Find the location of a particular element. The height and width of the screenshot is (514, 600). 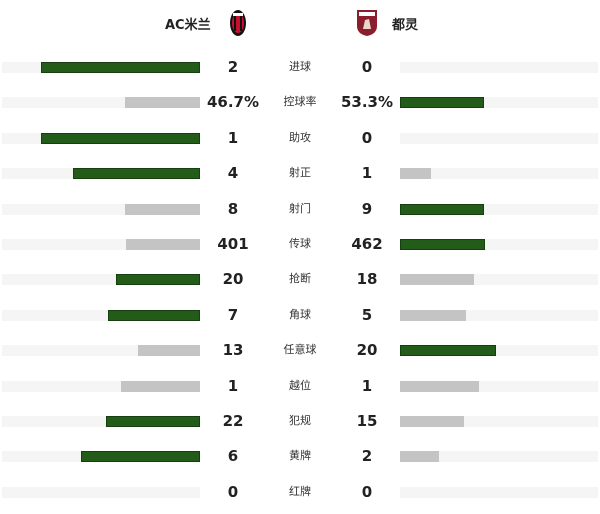

stat-label: 黄牌 is located at coordinates (300, 456).